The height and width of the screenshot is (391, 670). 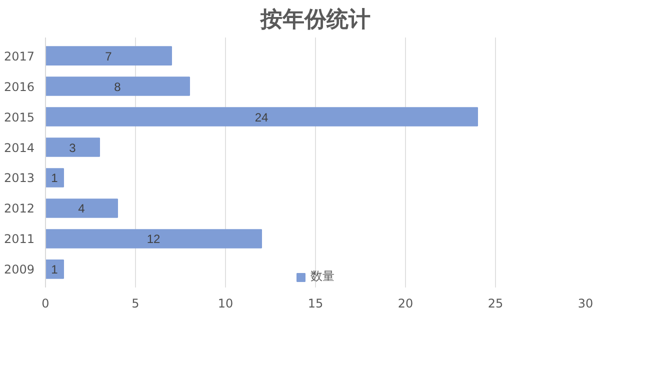 What do you see at coordinates (322, 276) in the screenshot?
I see `legend-label: 数量` at bounding box center [322, 276].